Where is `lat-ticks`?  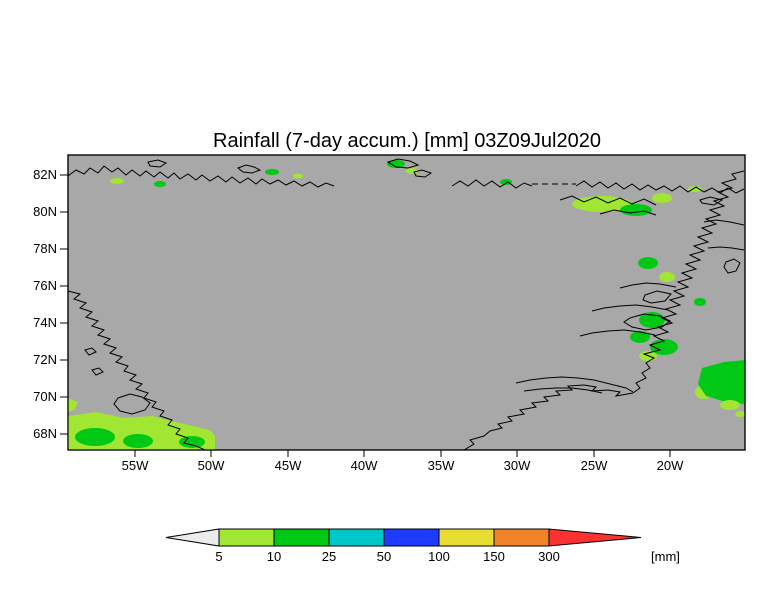 lat-ticks is located at coordinates (64, 304).